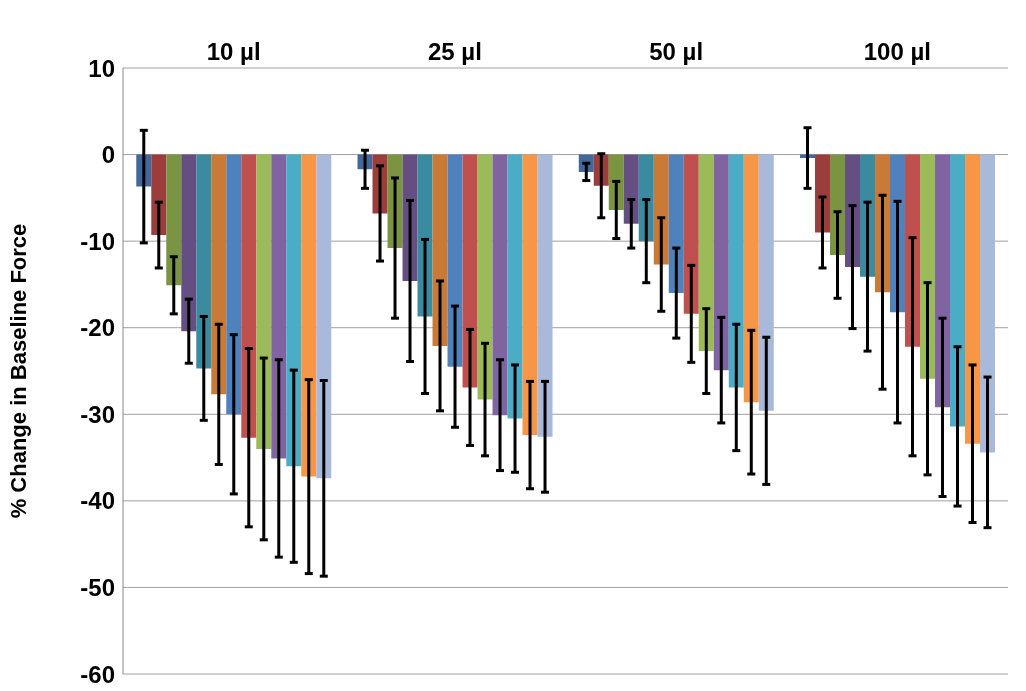  What do you see at coordinates (454, 51) in the screenshot?
I see `x-tick-label: 25 µl` at bounding box center [454, 51].